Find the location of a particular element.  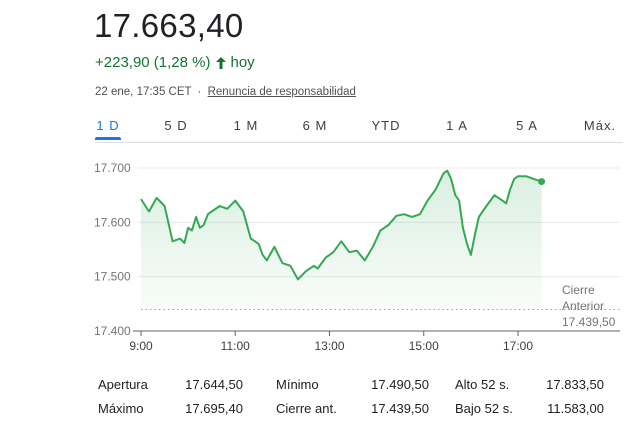

arrow-up-icon is located at coordinates (220, 63).